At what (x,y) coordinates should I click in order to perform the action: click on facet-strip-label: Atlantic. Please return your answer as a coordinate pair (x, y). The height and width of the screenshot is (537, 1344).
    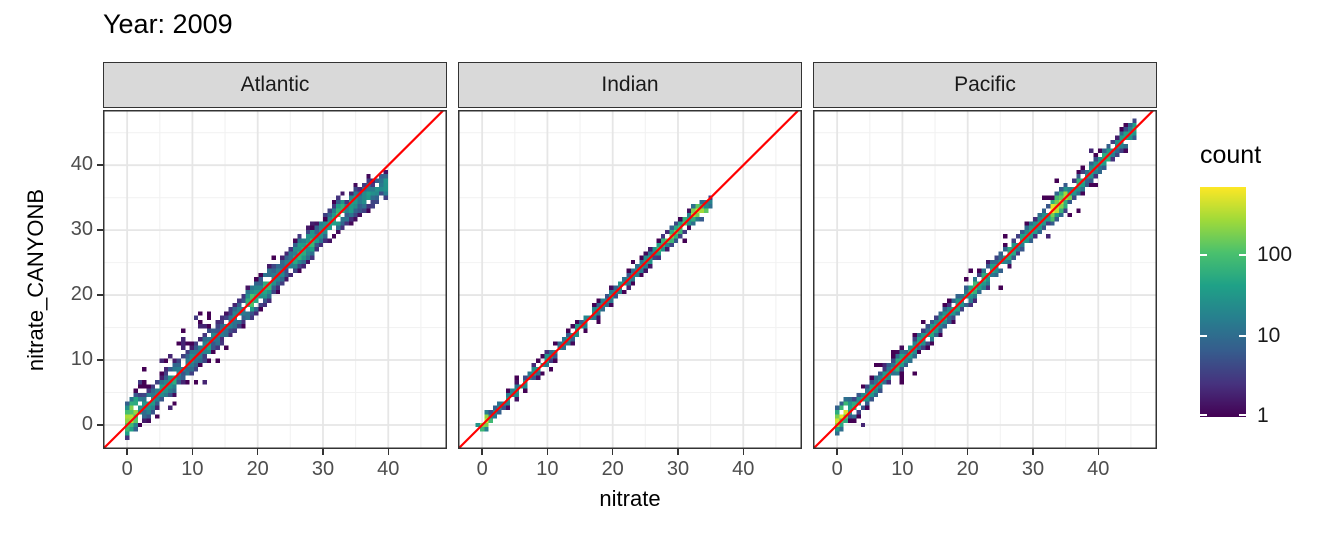
    Looking at the image, I should click on (275, 84).